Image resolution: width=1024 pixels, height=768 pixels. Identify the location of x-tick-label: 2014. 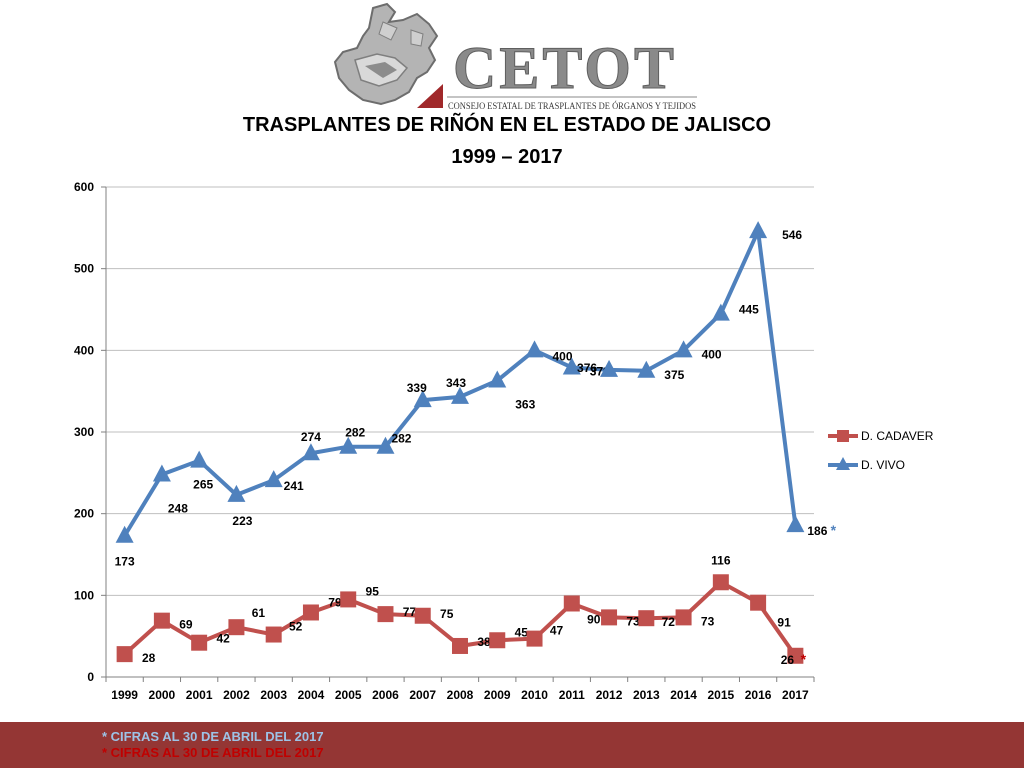
(683, 695).